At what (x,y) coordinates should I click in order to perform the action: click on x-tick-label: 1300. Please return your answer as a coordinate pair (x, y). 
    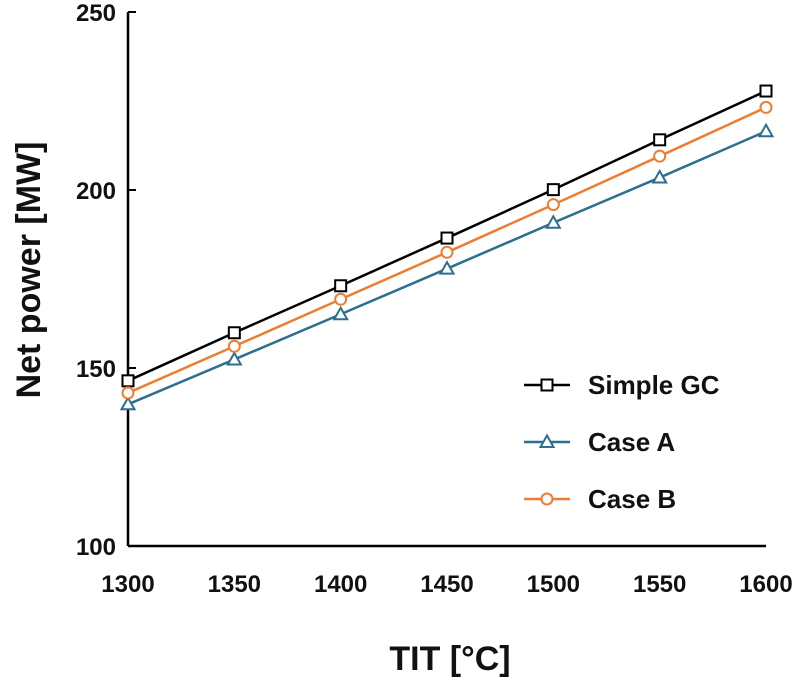
    Looking at the image, I should click on (127, 584).